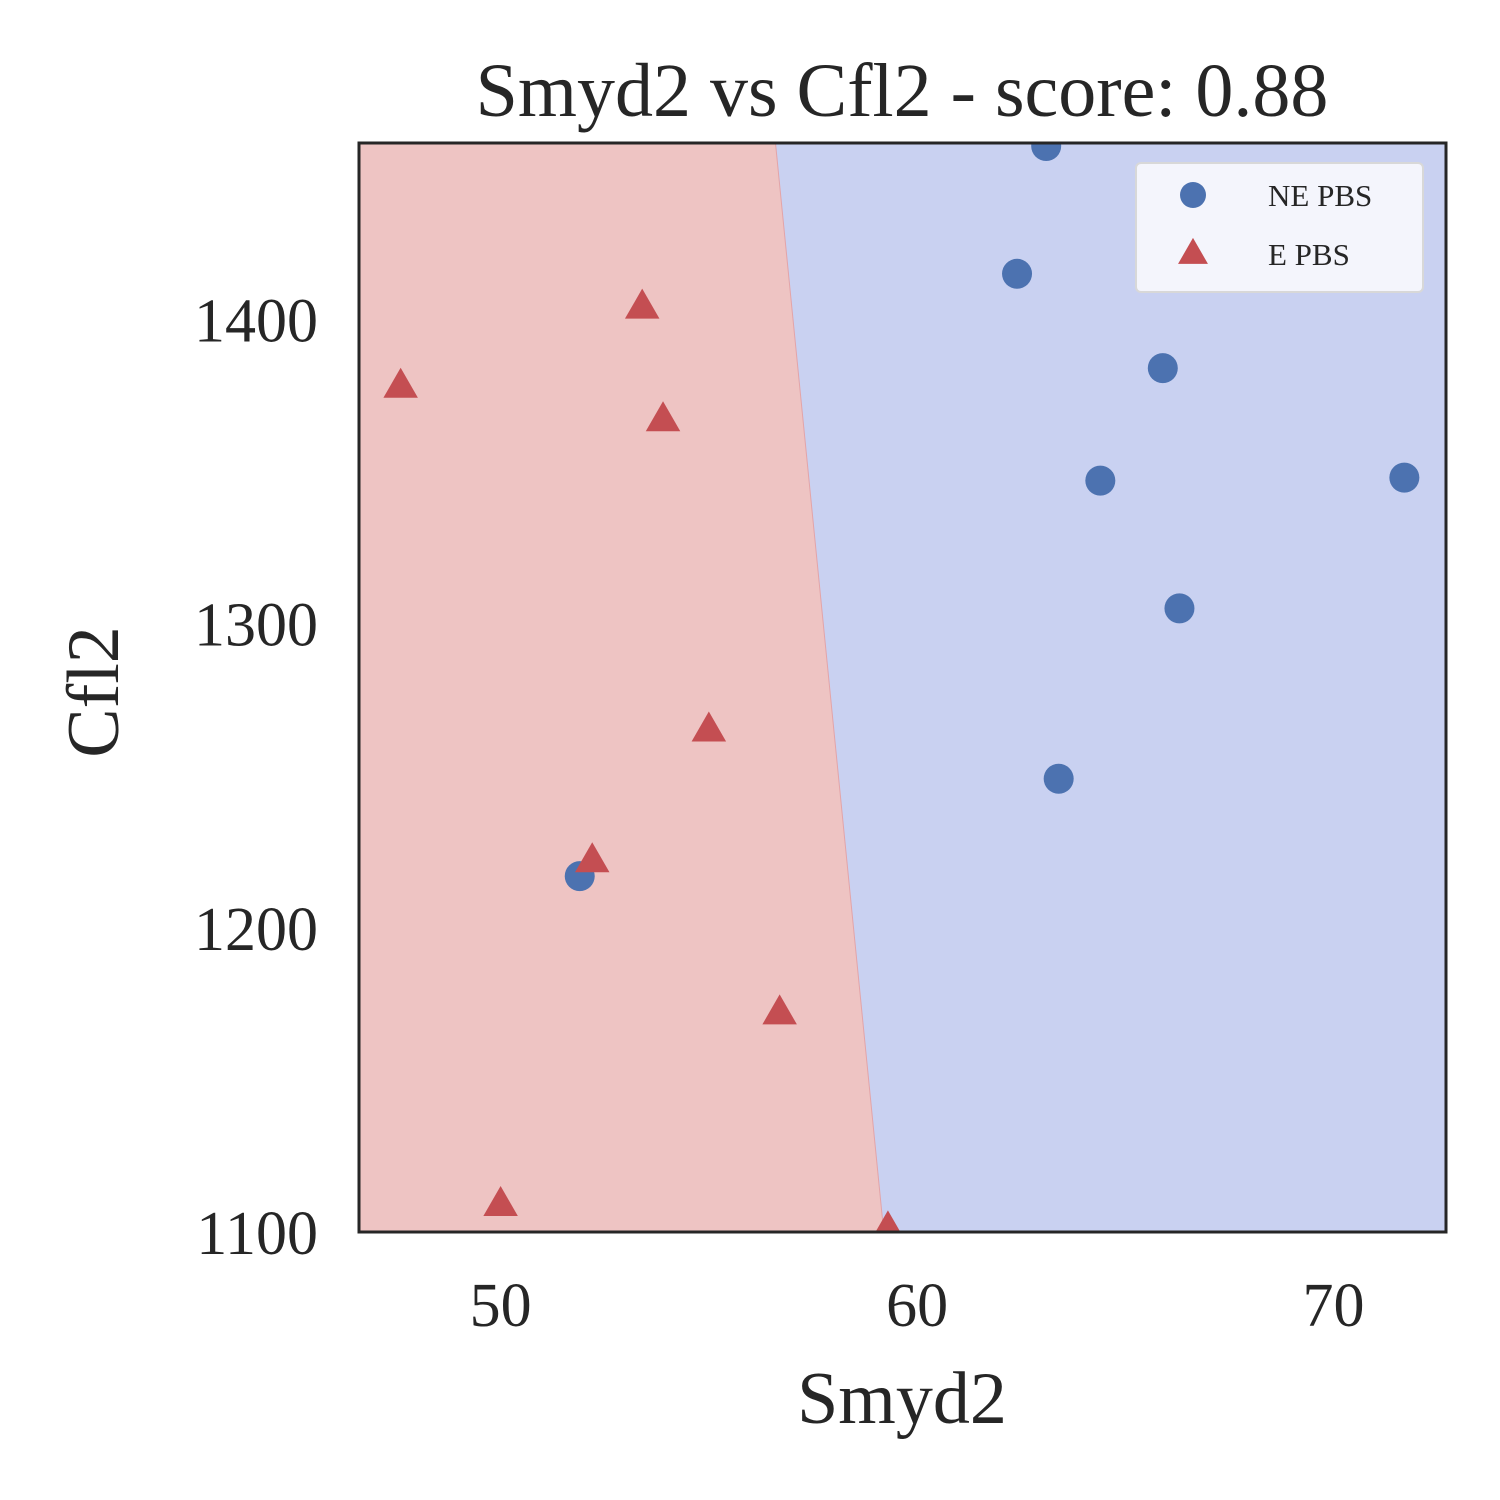  I want to click on y-tick-label: 1400, so click(256, 321).